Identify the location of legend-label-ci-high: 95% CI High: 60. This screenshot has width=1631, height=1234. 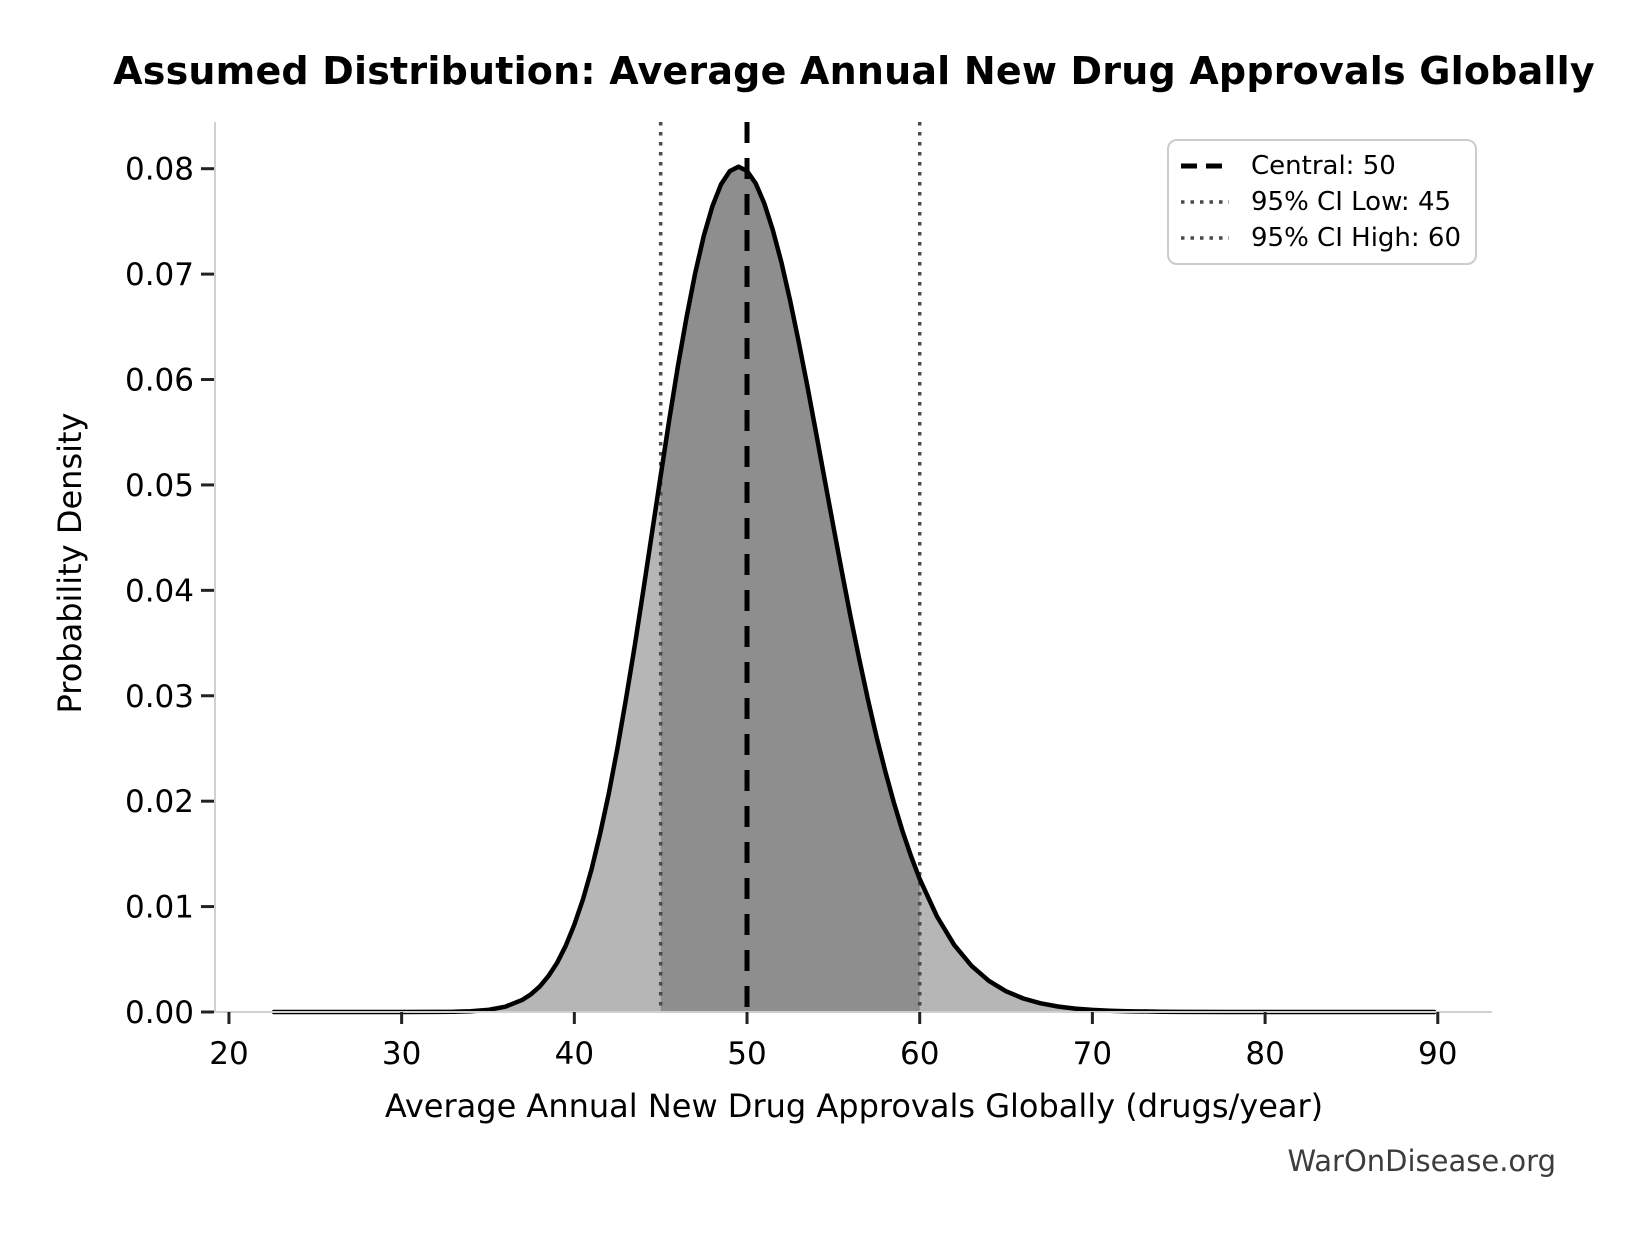
(1356, 238).